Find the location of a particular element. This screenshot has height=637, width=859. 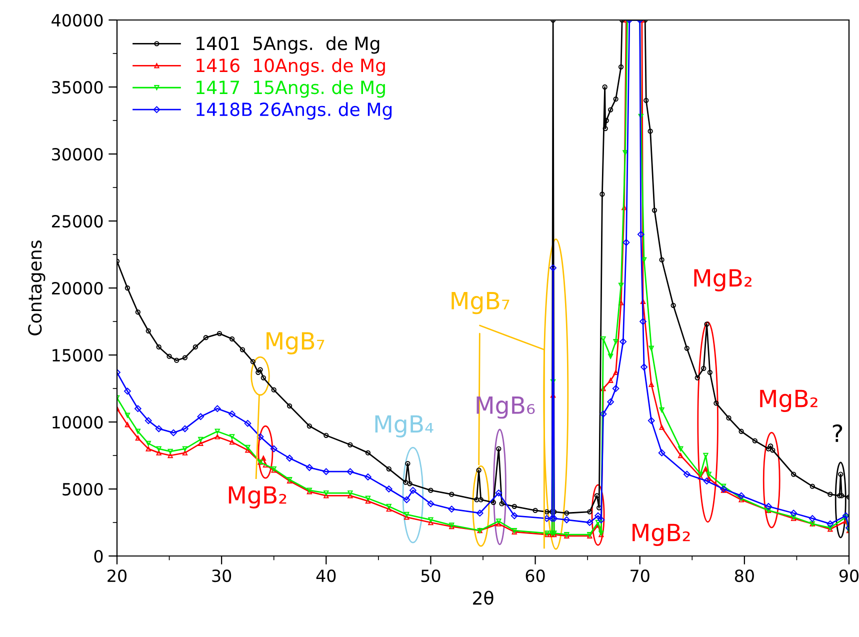

legend-label: 1416 10Angs. de Mg is located at coordinates (290, 67).